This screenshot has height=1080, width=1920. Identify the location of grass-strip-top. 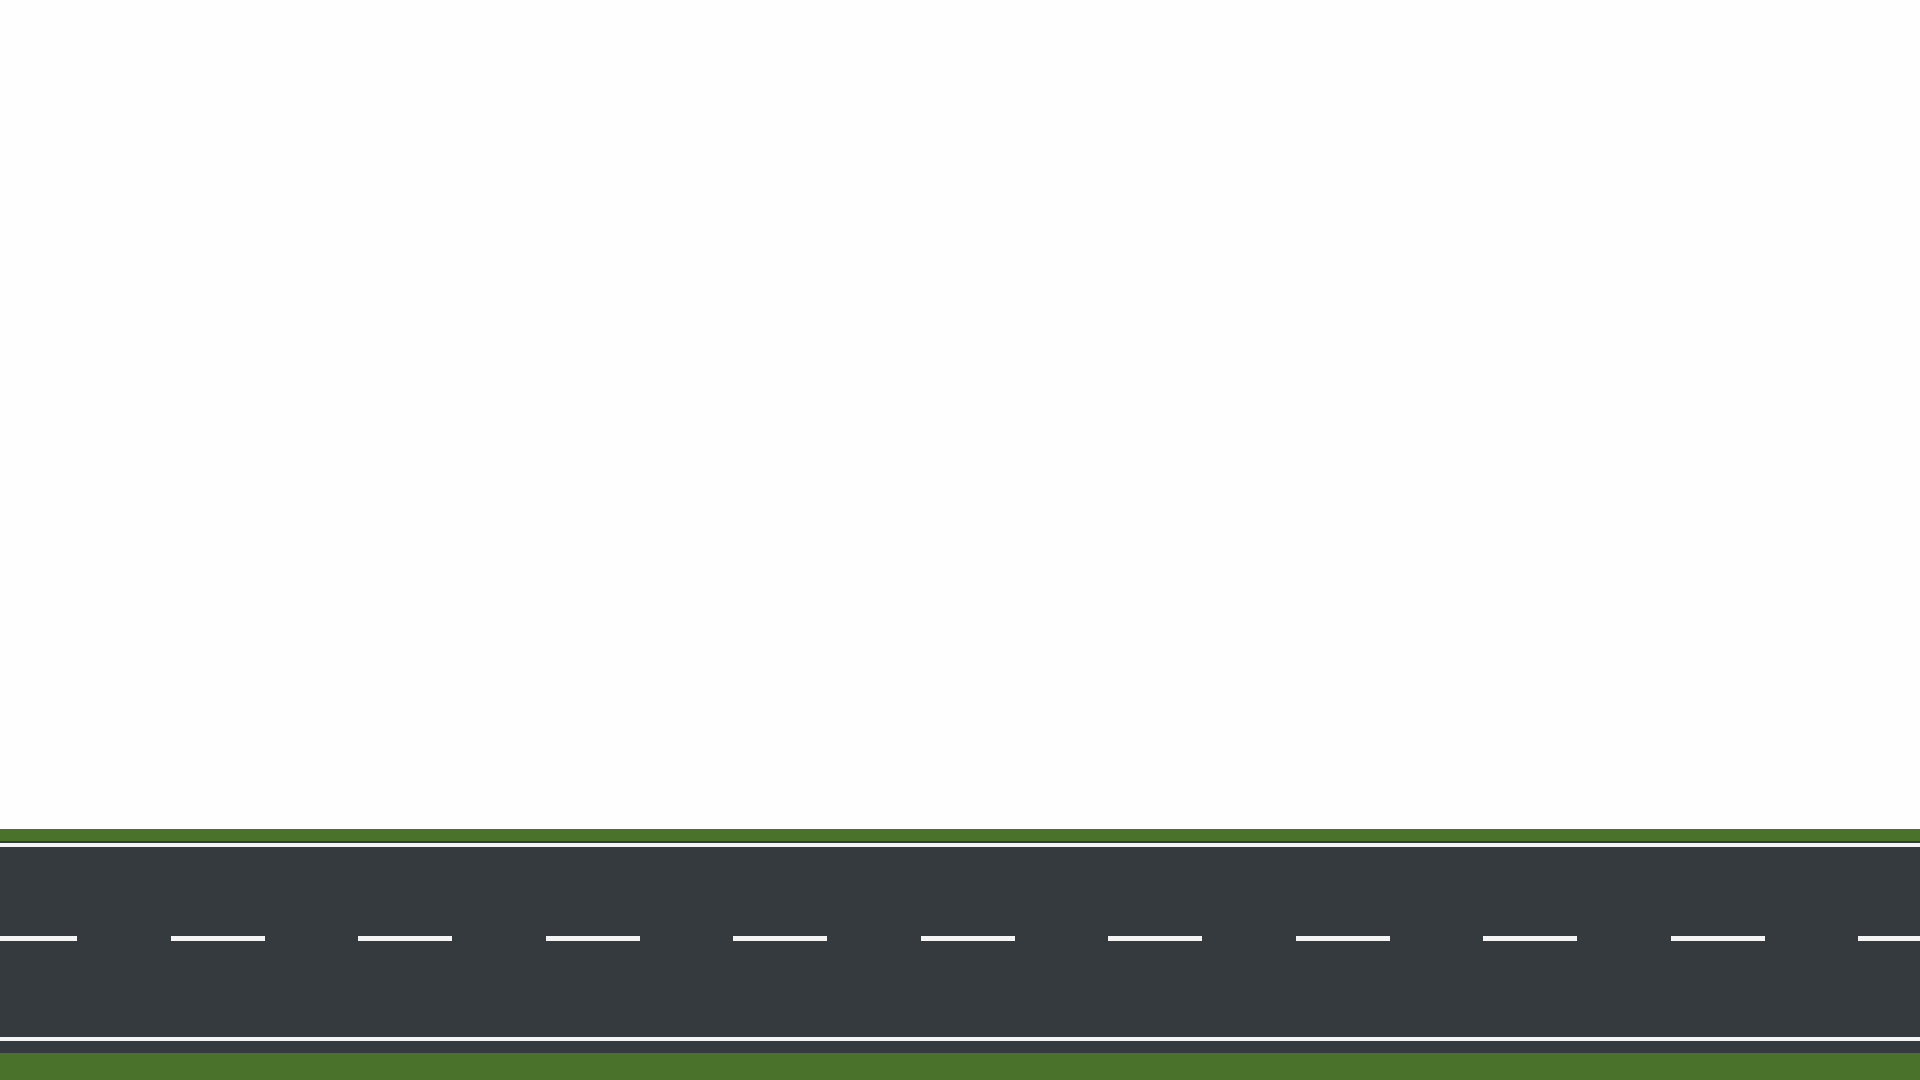
(960, 835).